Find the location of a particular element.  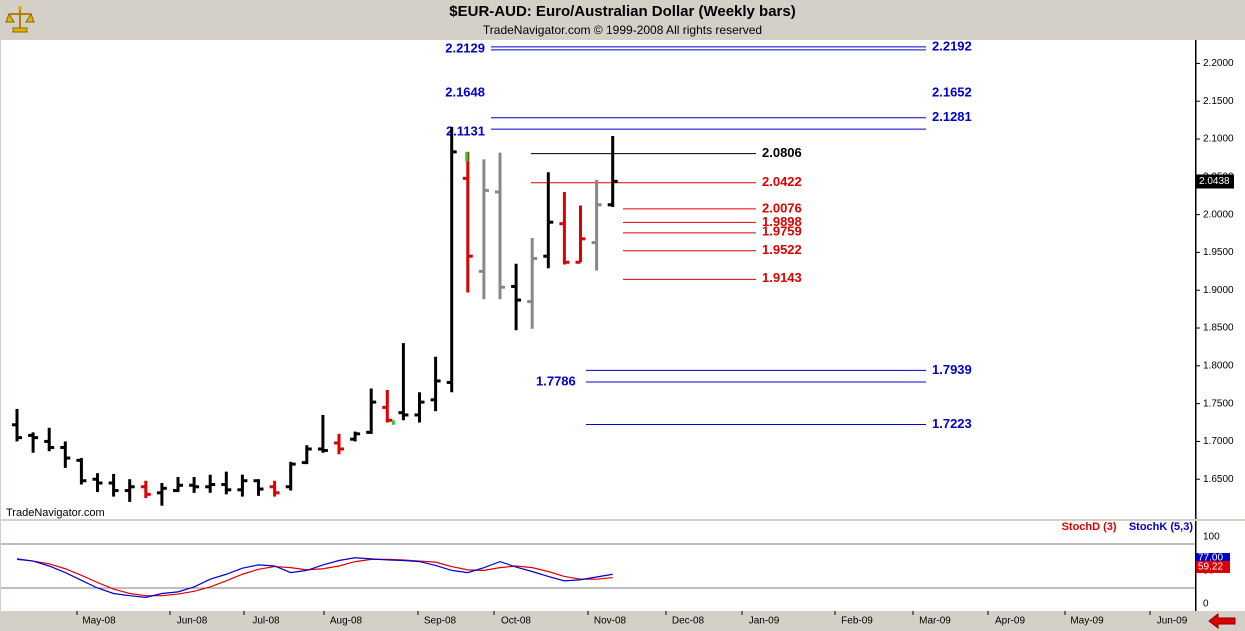

price-tick-label: 2.0000 is located at coordinates (1218, 214).